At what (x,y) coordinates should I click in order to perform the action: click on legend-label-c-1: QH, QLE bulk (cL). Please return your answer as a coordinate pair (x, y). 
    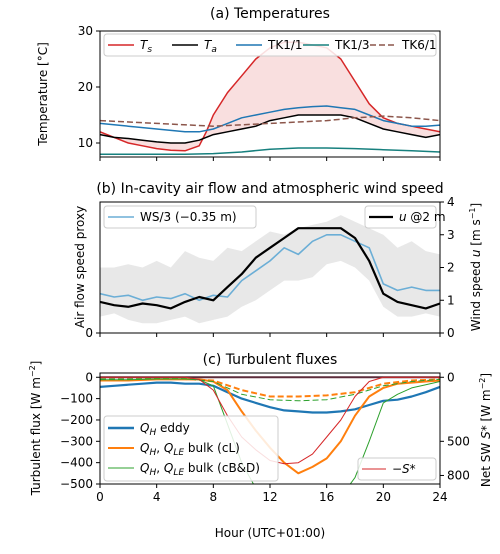
    Looking at the image, I should click on (190, 449).